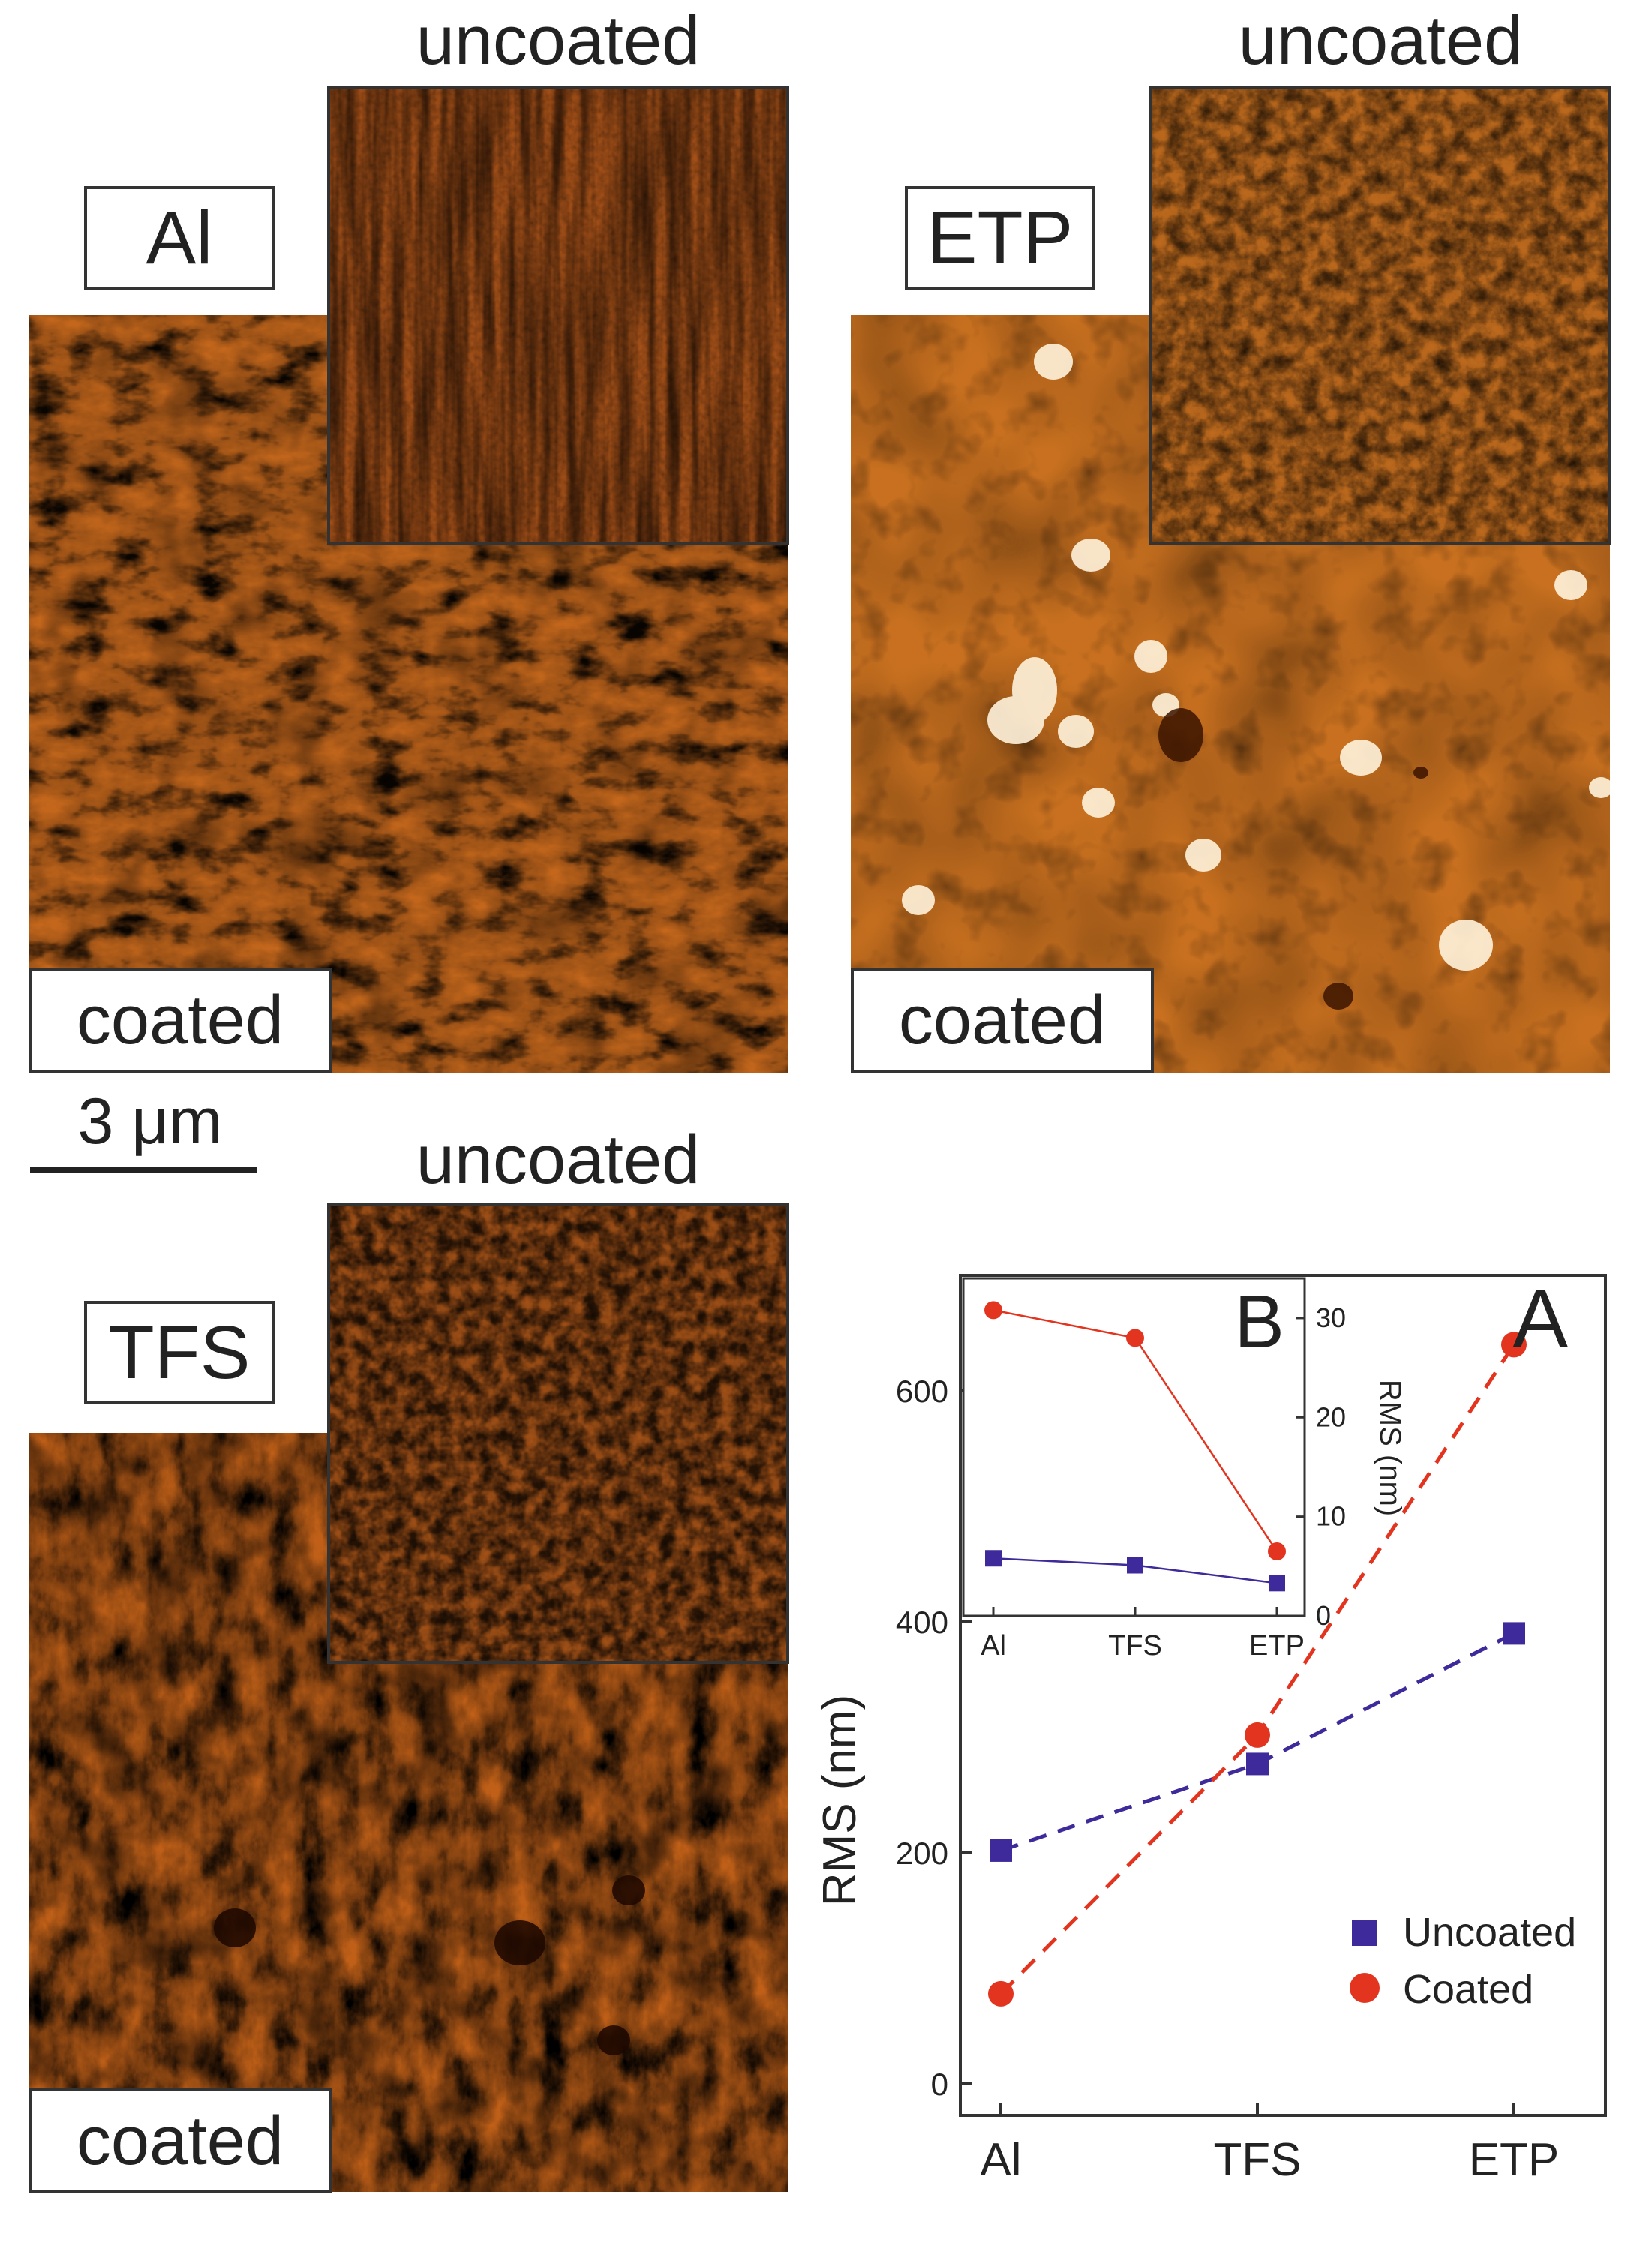 The image size is (1652, 2255). Describe the element at coordinates (939, 2084) in the screenshot. I see `chart-a-y-tick-label: 0` at that location.